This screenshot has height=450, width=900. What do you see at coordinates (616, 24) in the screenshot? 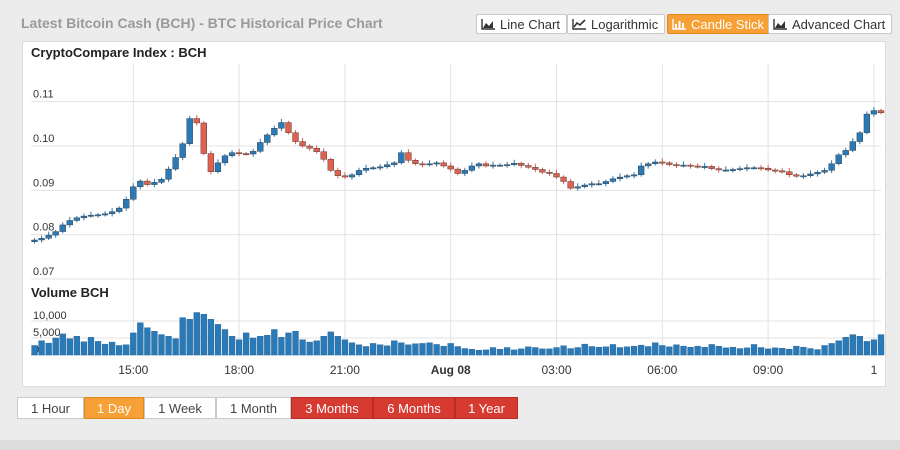
I see `logarithmic-button: Logarithmic` at bounding box center [616, 24].